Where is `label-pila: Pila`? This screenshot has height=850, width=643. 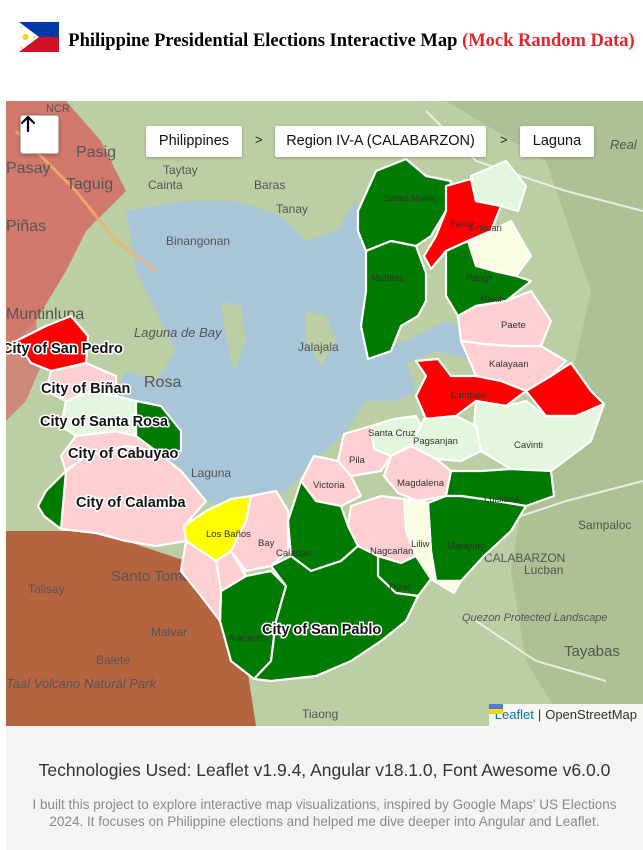 label-pila: Pila is located at coordinates (357, 460).